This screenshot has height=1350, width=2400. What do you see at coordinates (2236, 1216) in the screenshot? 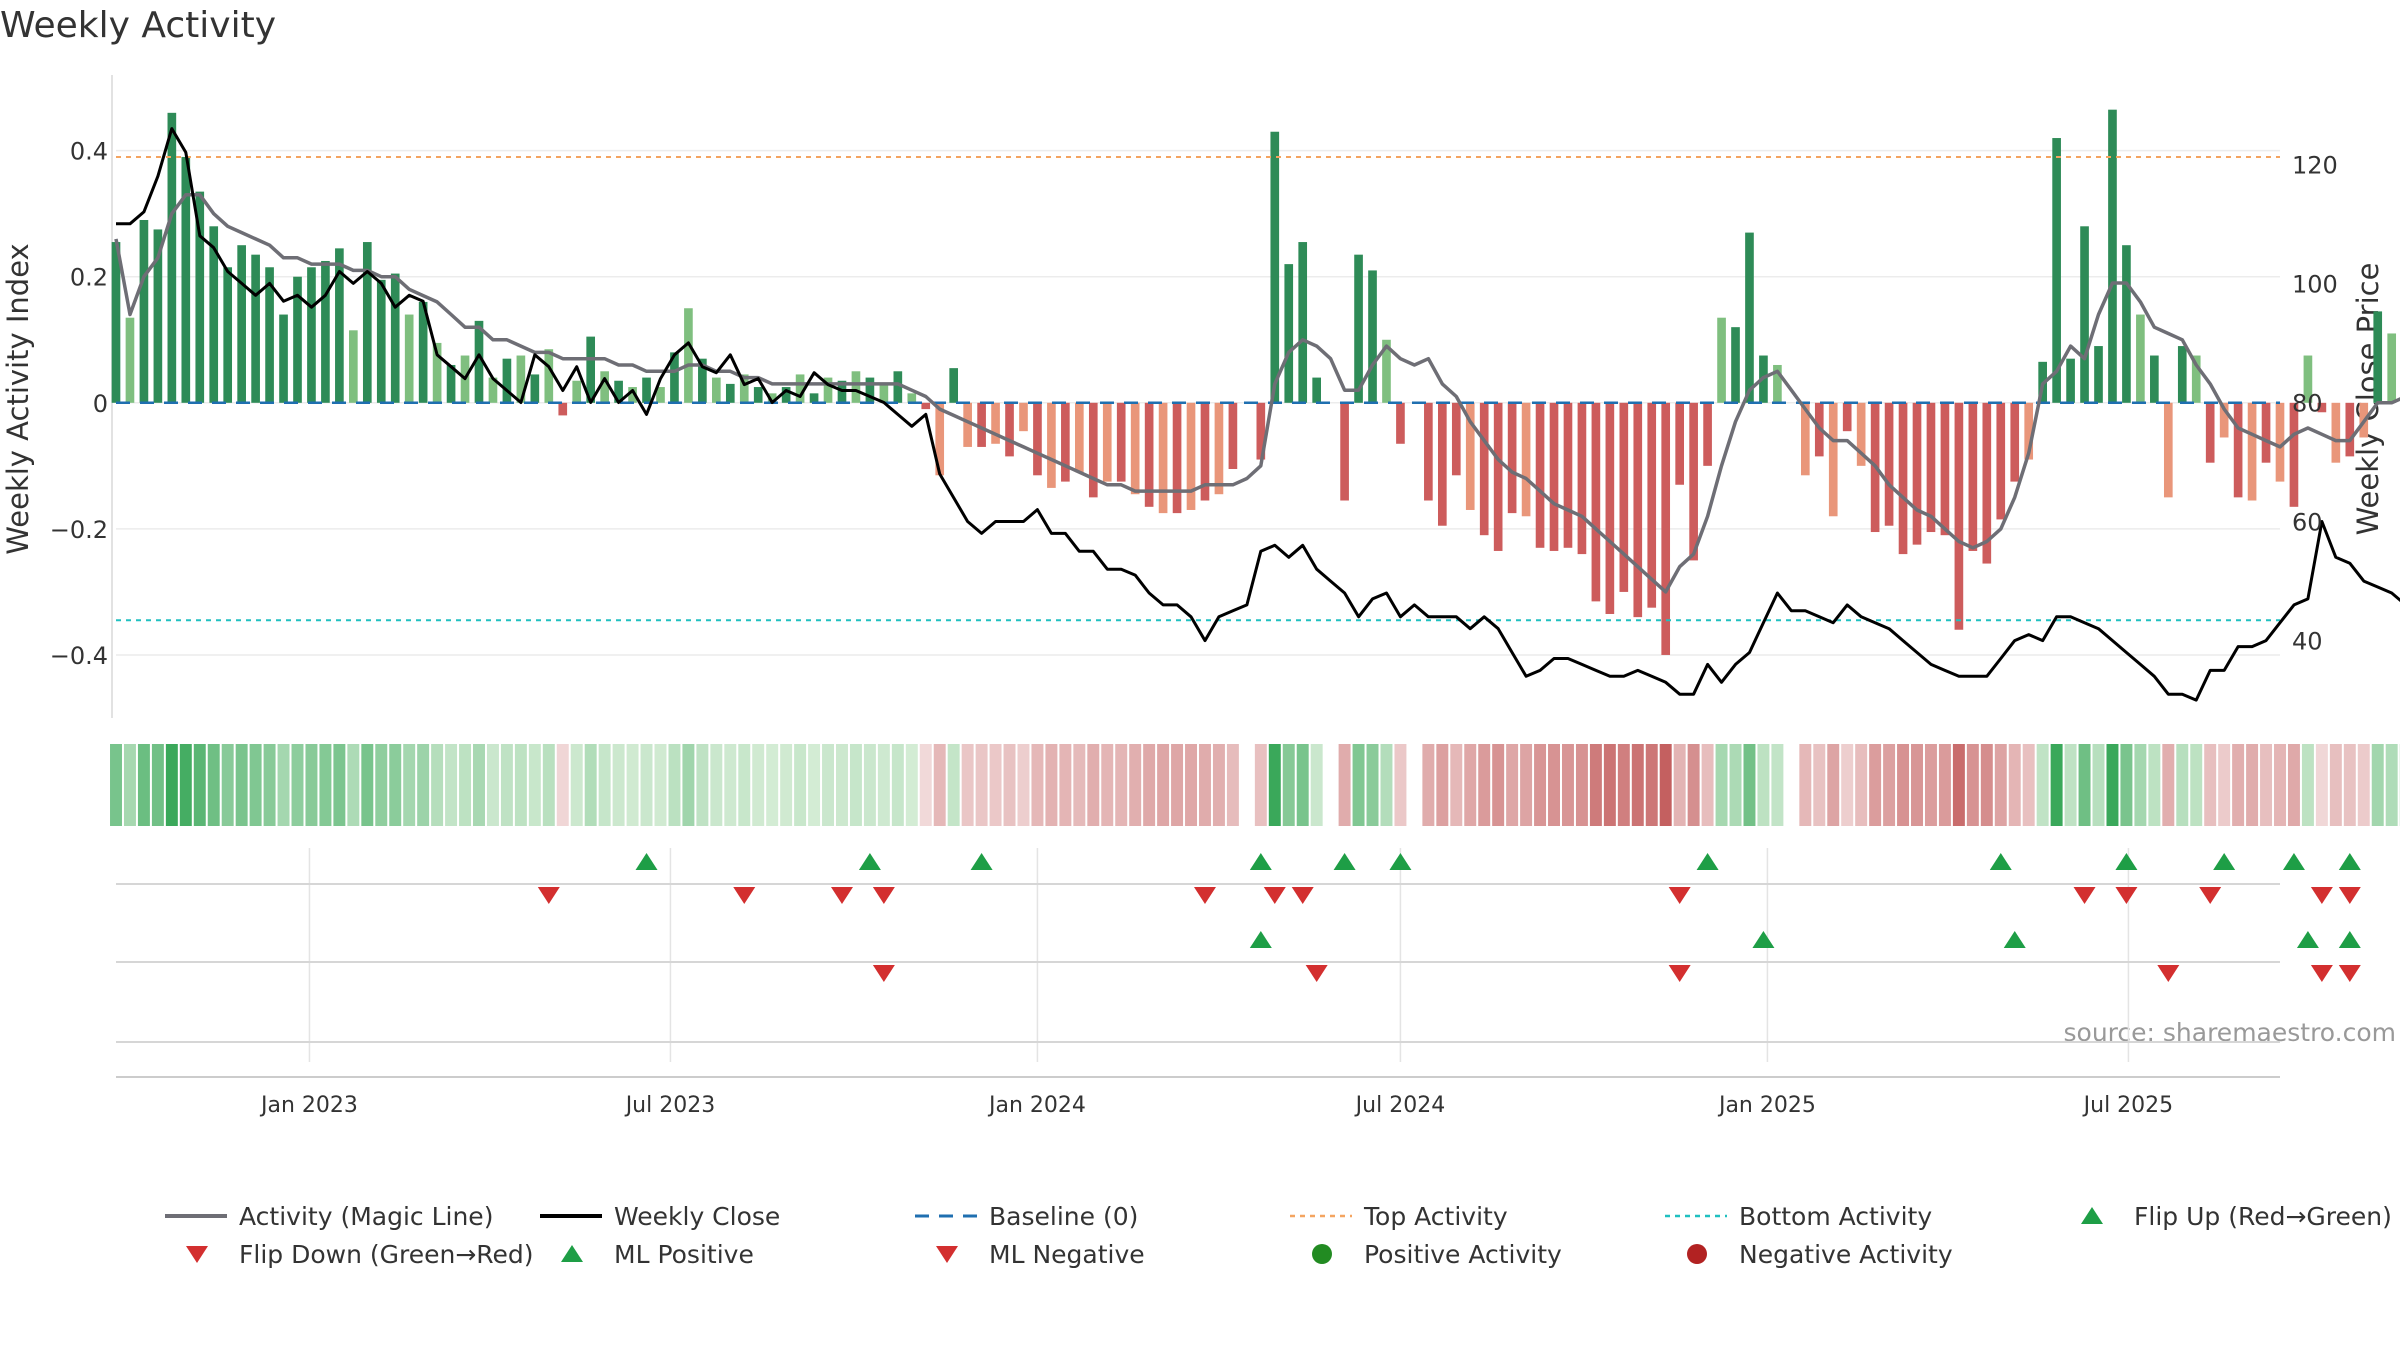
I see `legend-item-flip_up: Flip Up (Red→Green)` at bounding box center [2236, 1216].